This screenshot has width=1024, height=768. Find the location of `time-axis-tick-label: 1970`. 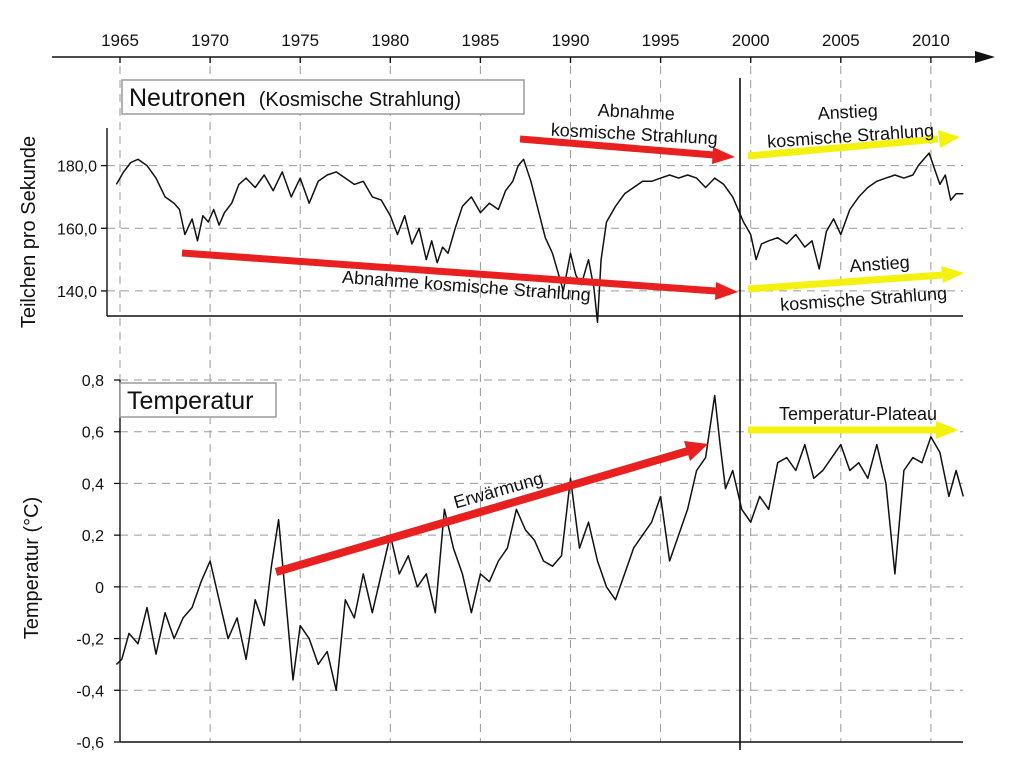

time-axis-tick-label: 1970 is located at coordinates (210, 40).